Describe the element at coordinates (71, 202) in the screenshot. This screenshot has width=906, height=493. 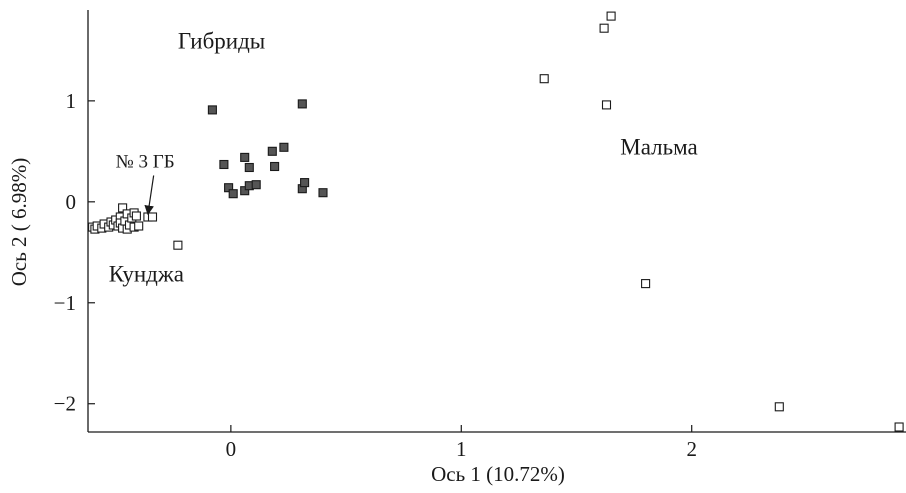
I see `y-tick-label: 0` at that location.